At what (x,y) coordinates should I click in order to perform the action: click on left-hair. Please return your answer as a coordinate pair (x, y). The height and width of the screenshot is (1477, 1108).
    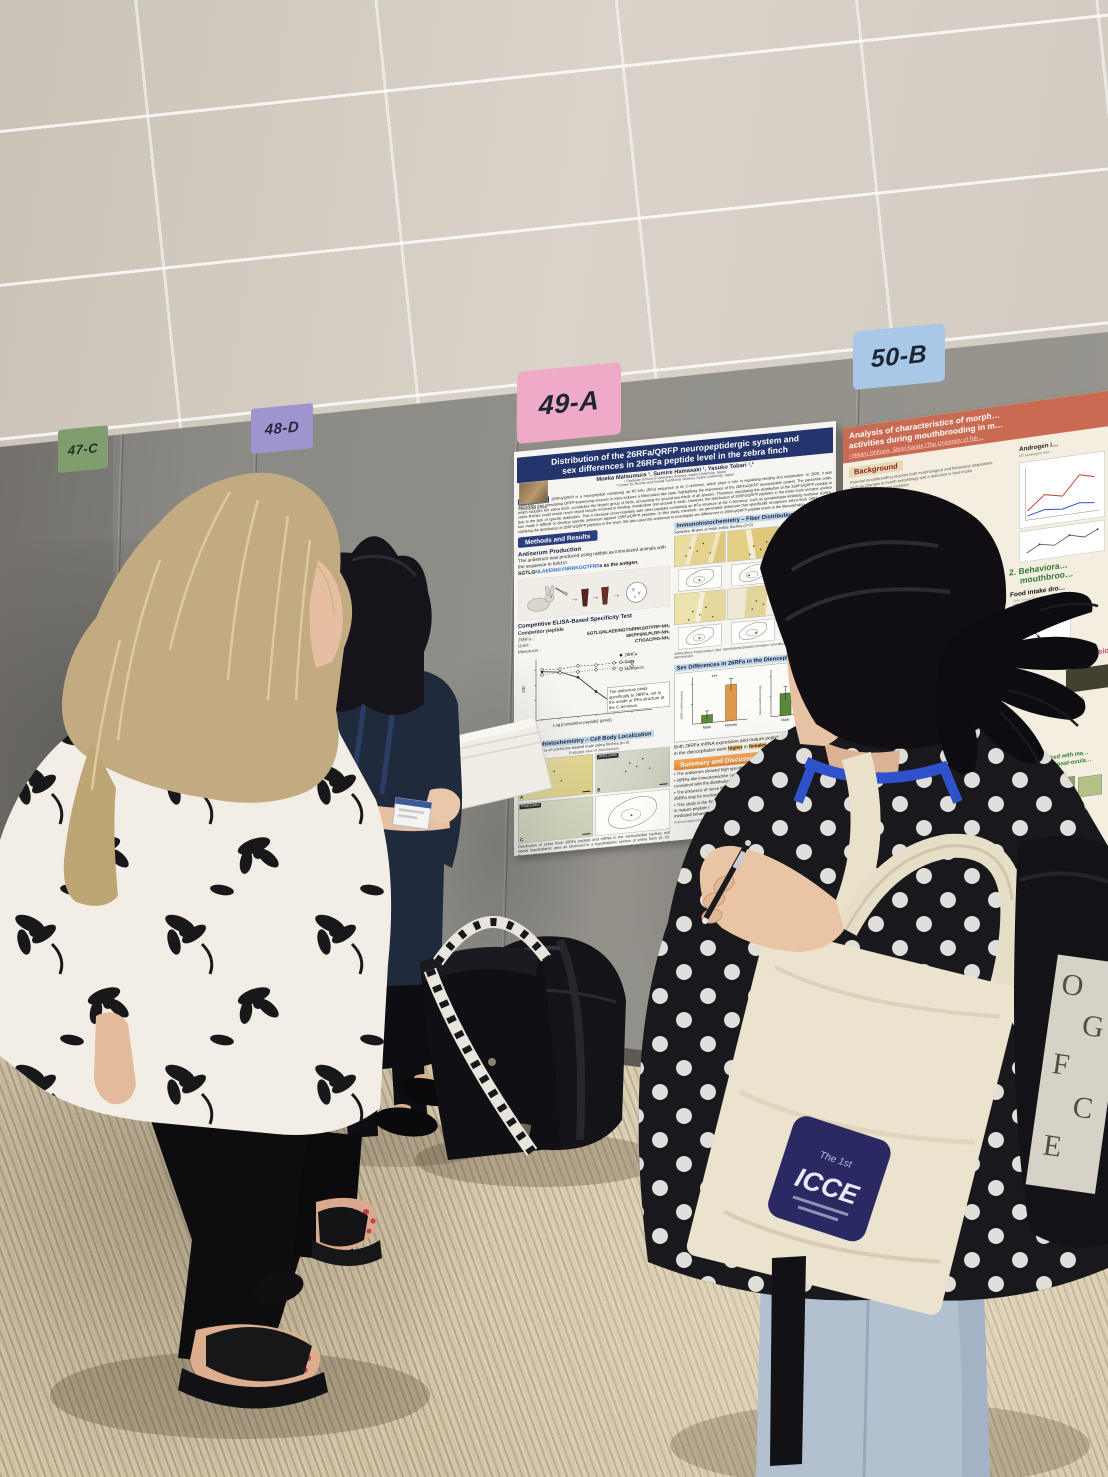
    Looking at the image, I should click on (207, 637).